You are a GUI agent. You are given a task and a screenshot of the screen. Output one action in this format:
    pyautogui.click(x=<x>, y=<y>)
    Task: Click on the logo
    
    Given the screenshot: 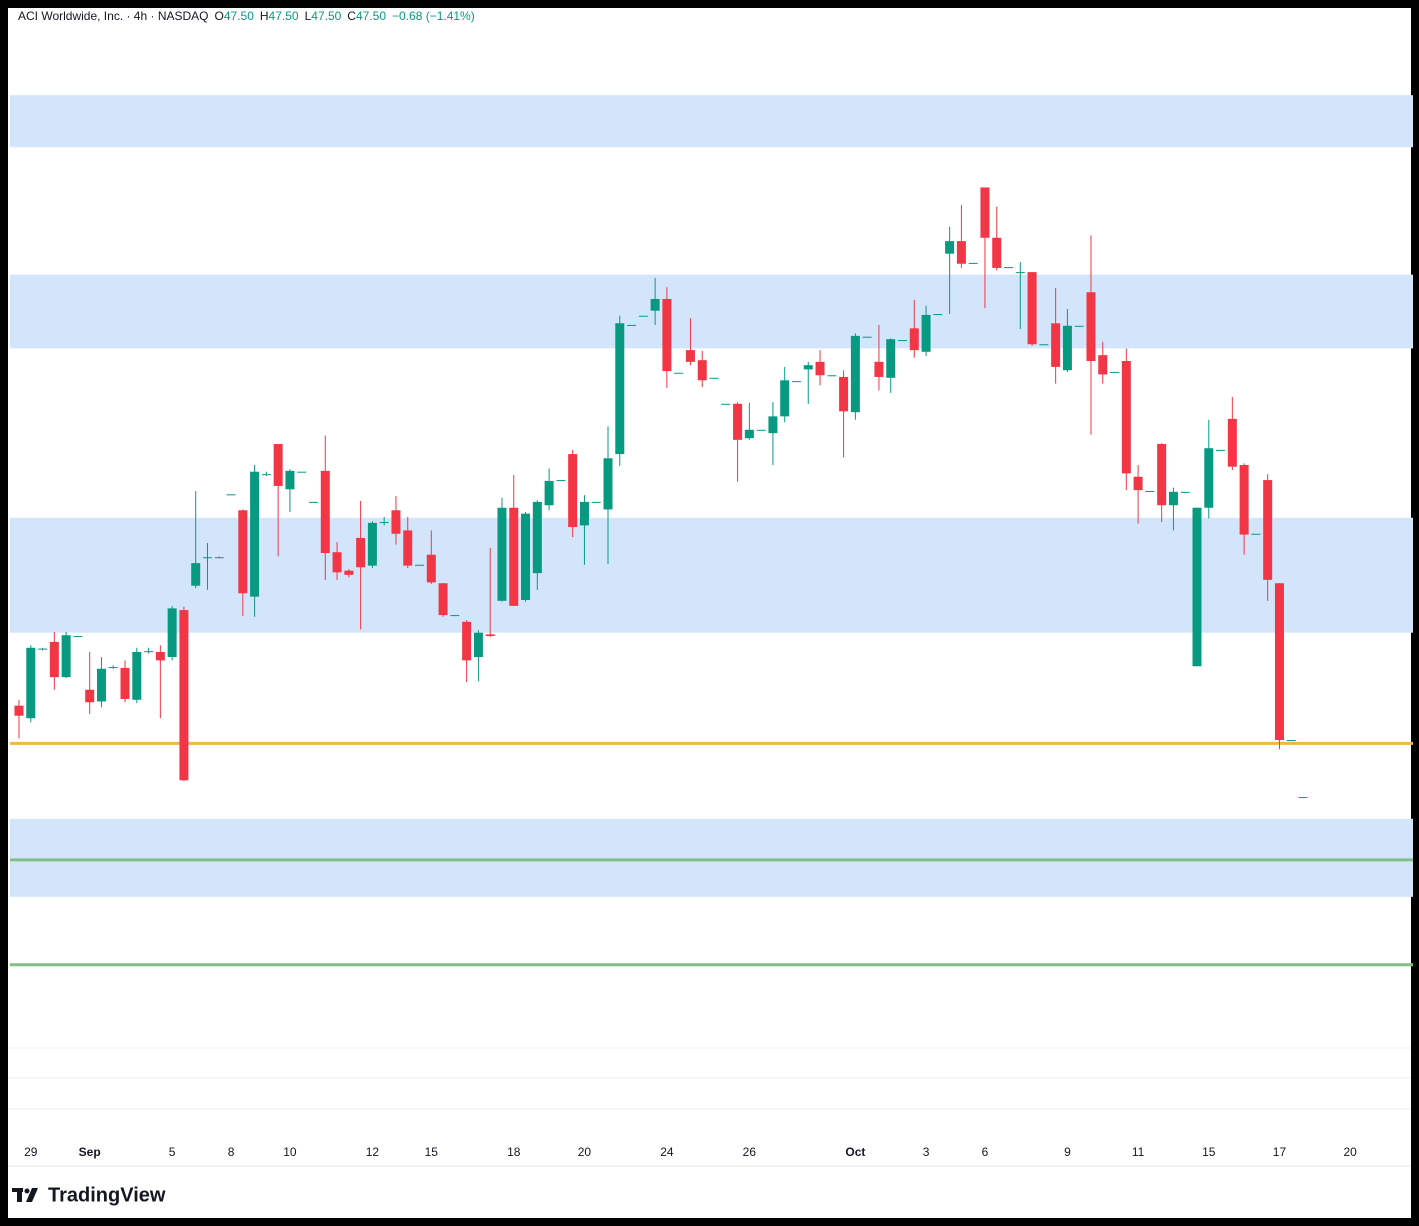 What is the action you would take?
    pyautogui.click(x=25, y=1195)
    